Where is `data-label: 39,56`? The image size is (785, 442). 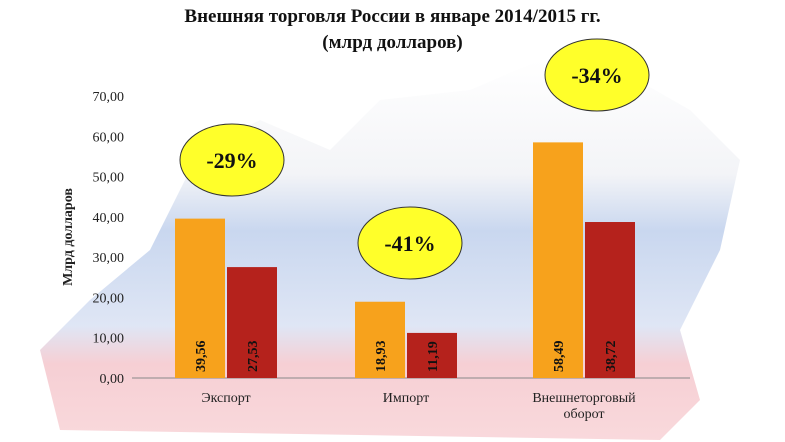 data-label: 39,56 is located at coordinates (201, 357).